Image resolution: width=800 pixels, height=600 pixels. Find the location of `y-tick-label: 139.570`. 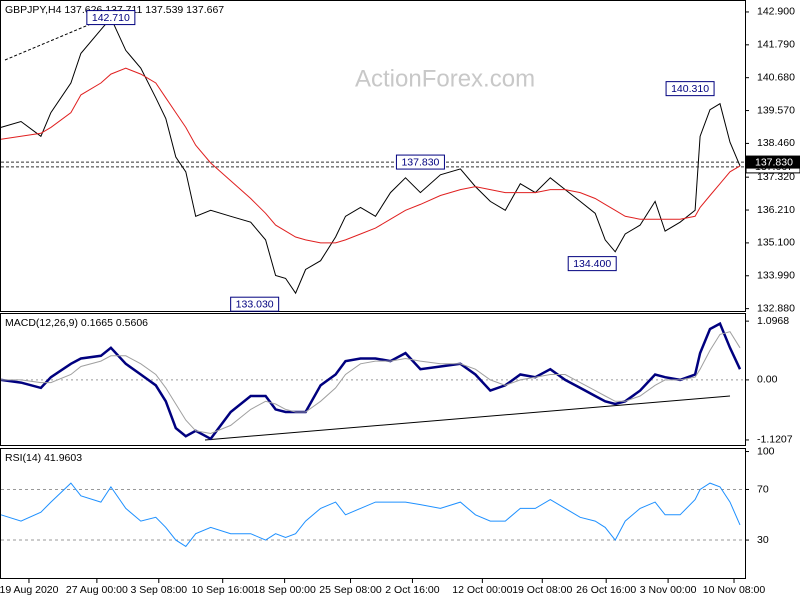

y-tick-label: 139.570 is located at coordinates (776, 110).